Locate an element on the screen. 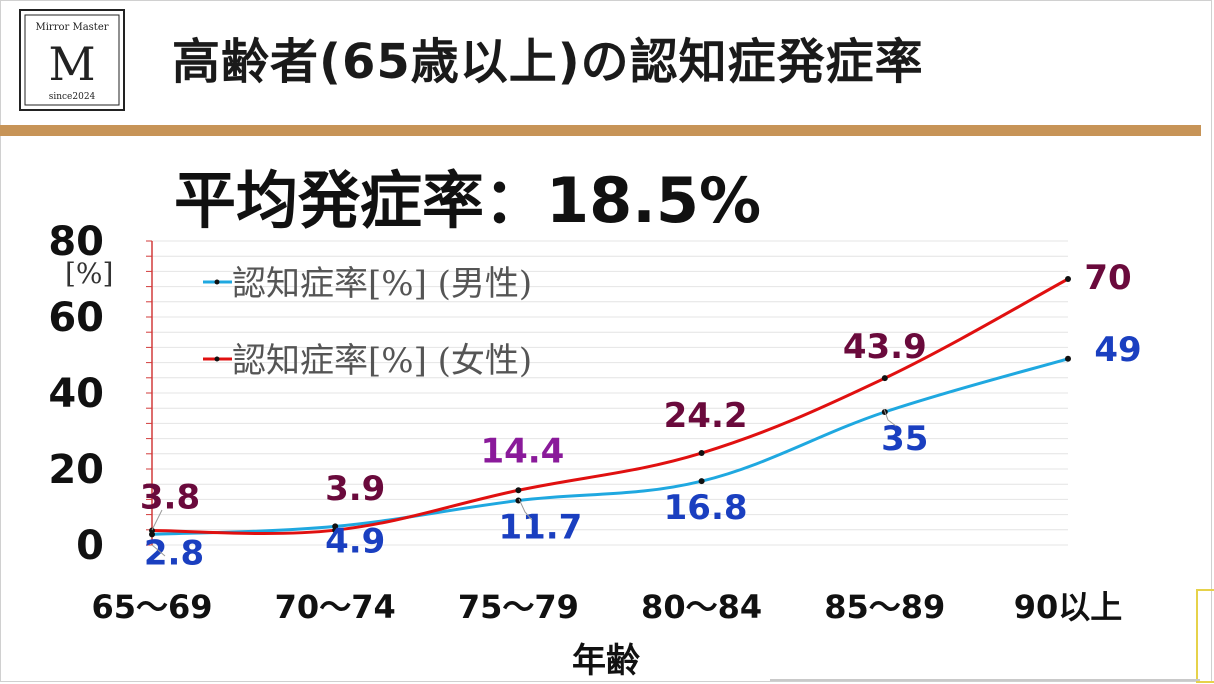 This screenshot has height=684, width=1214. data-label-male: 49 is located at coordinates (1117, 350).